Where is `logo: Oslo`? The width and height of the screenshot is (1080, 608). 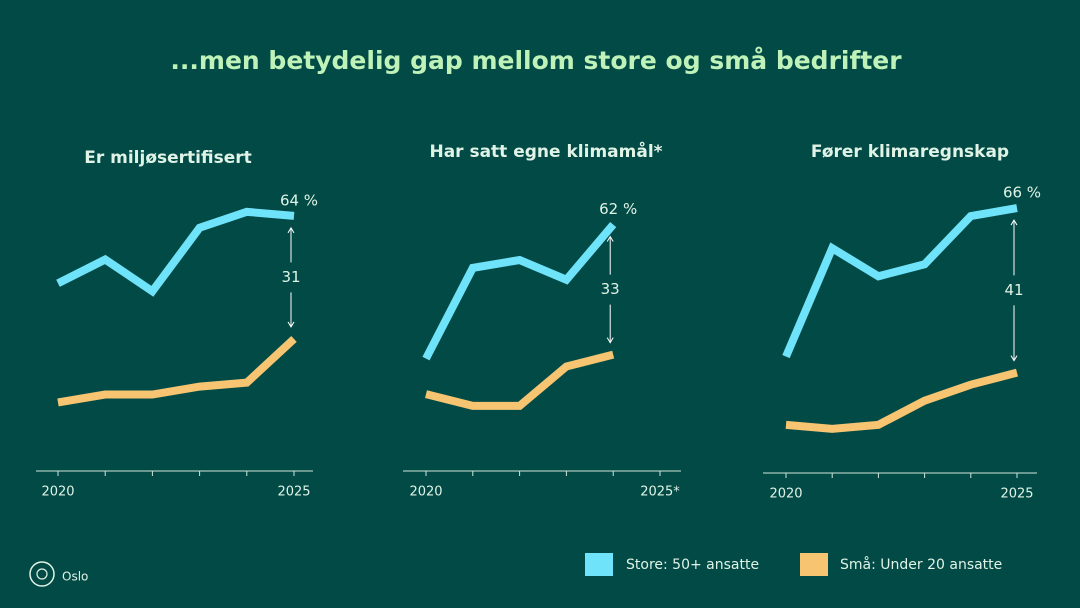
logo: Oslo is located at coordinates (58, 574).